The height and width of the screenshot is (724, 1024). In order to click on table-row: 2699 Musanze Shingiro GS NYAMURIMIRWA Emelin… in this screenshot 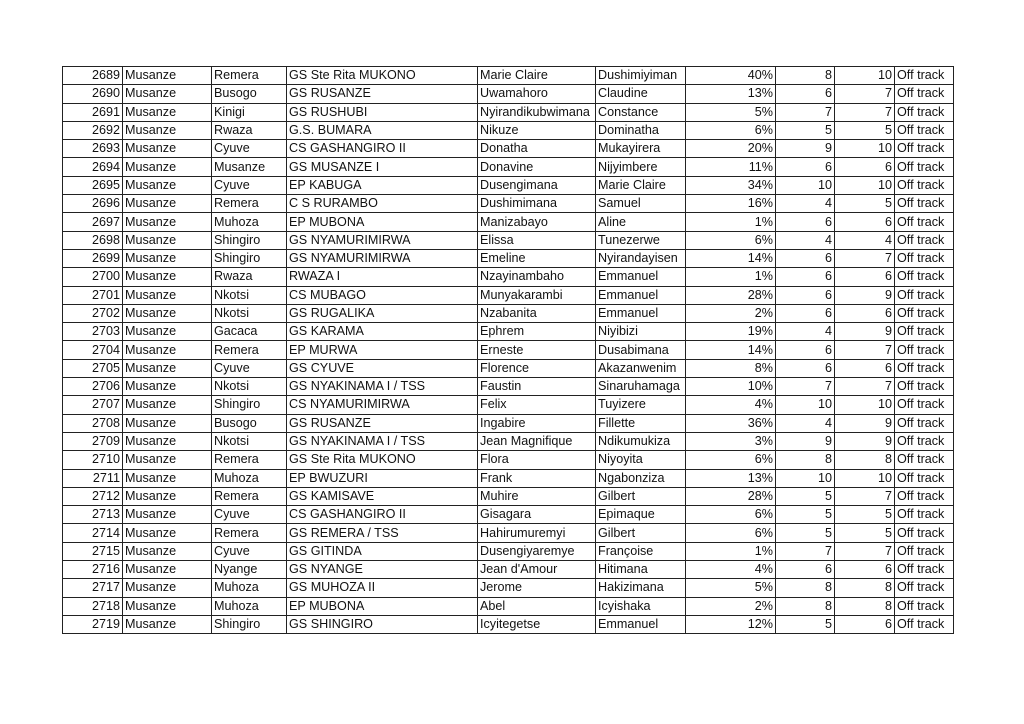, I will do `click(508, 258)`.